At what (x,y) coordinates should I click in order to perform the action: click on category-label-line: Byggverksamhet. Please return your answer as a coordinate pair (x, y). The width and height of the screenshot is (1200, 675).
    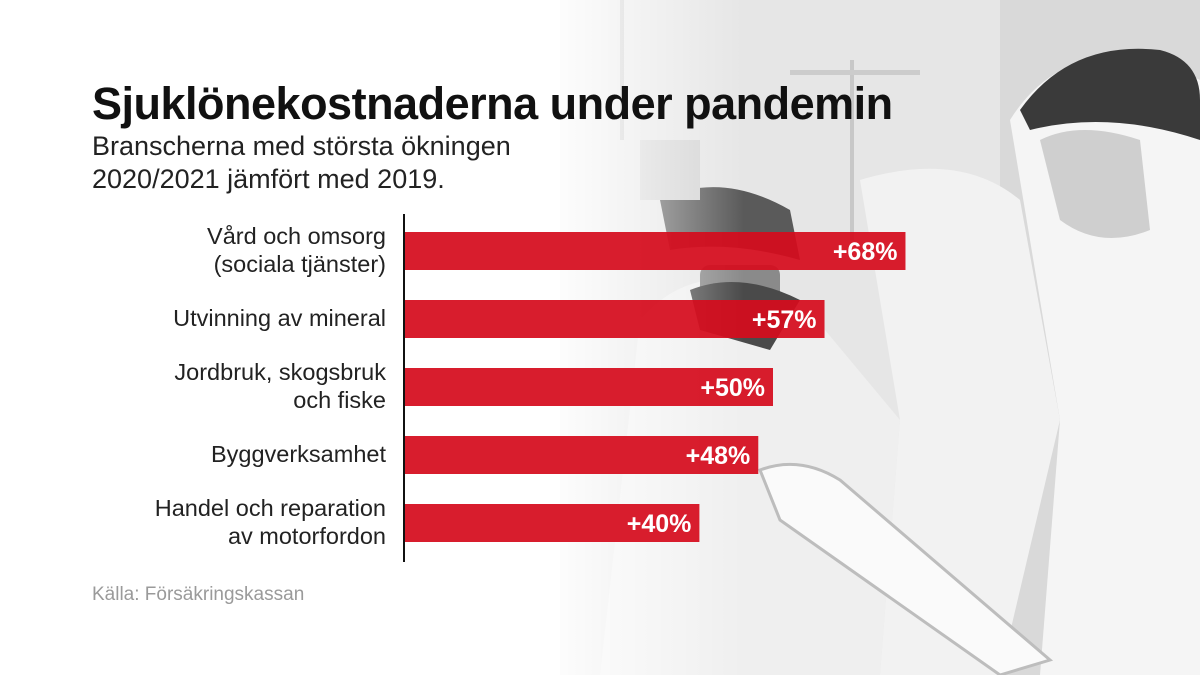
    Looking at the image, I should click on (298, 454).